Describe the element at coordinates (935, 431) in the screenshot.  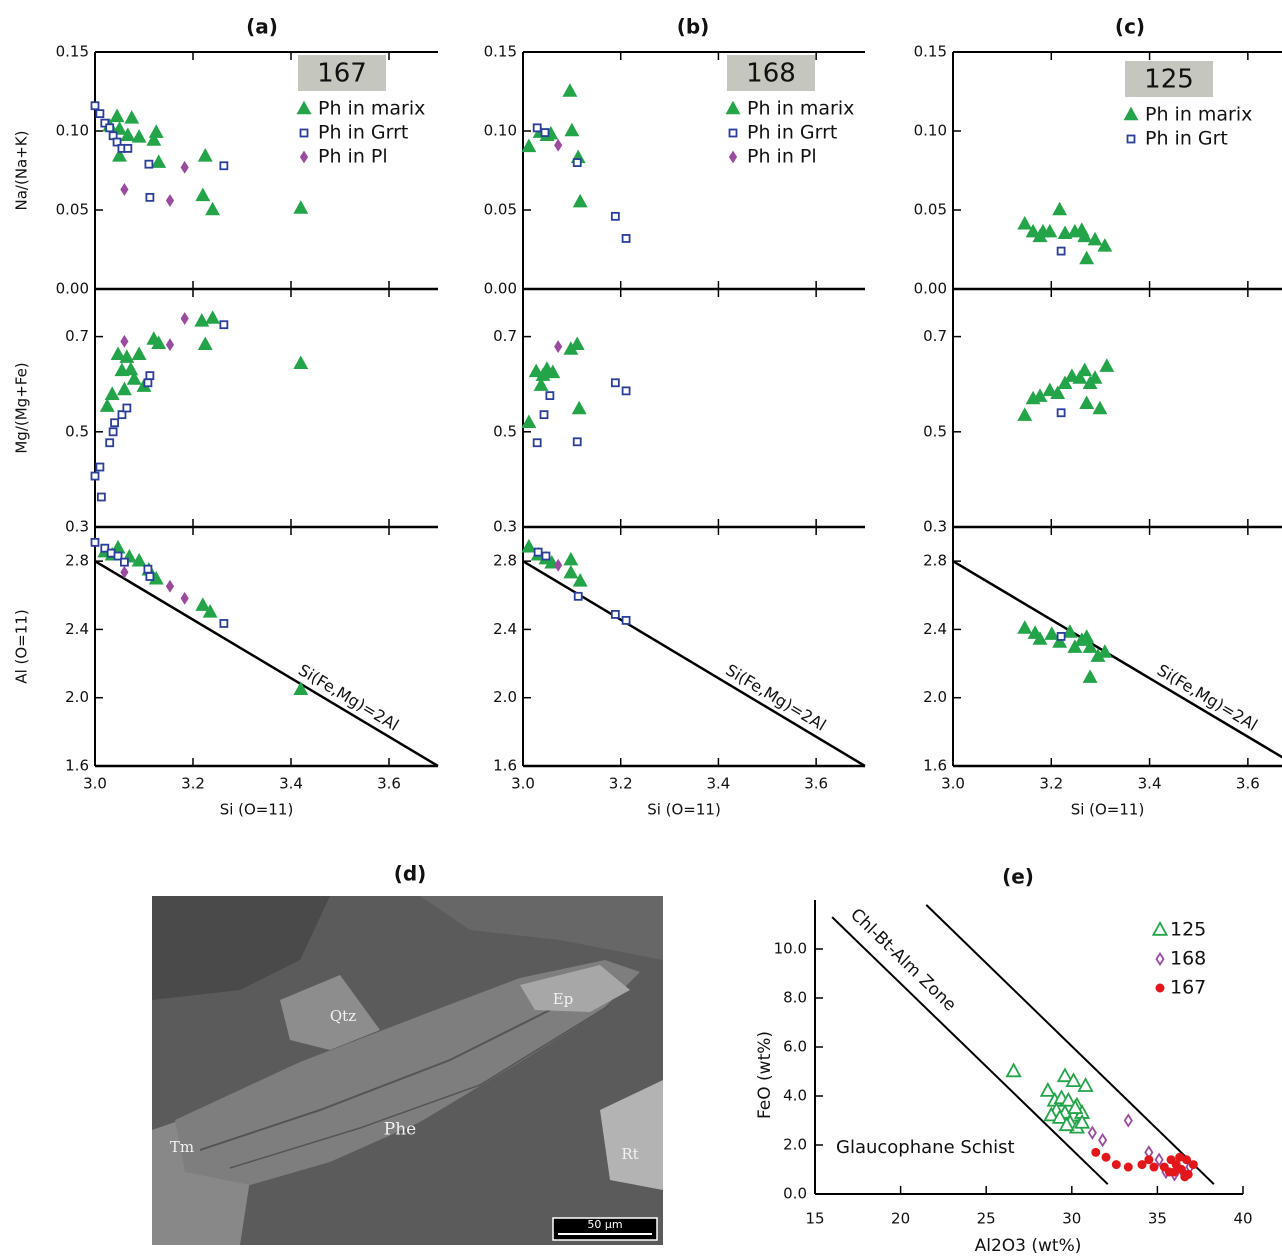
I see `y-tick-label: 0.5` at that location.